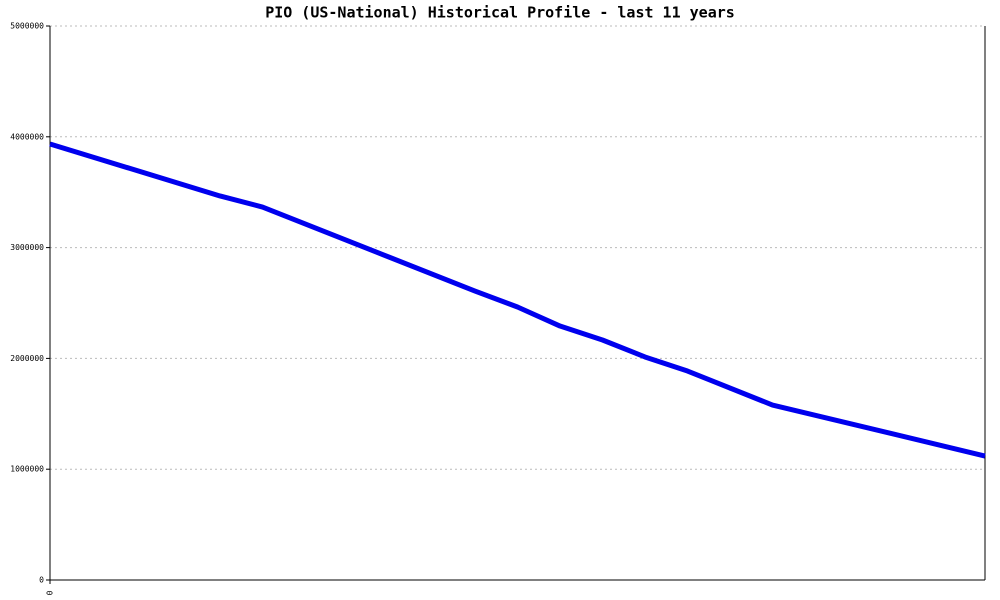 The height and width of the screenshot is (600, 1000). I want to click on x-tick-label: 0, so click(50, 592).